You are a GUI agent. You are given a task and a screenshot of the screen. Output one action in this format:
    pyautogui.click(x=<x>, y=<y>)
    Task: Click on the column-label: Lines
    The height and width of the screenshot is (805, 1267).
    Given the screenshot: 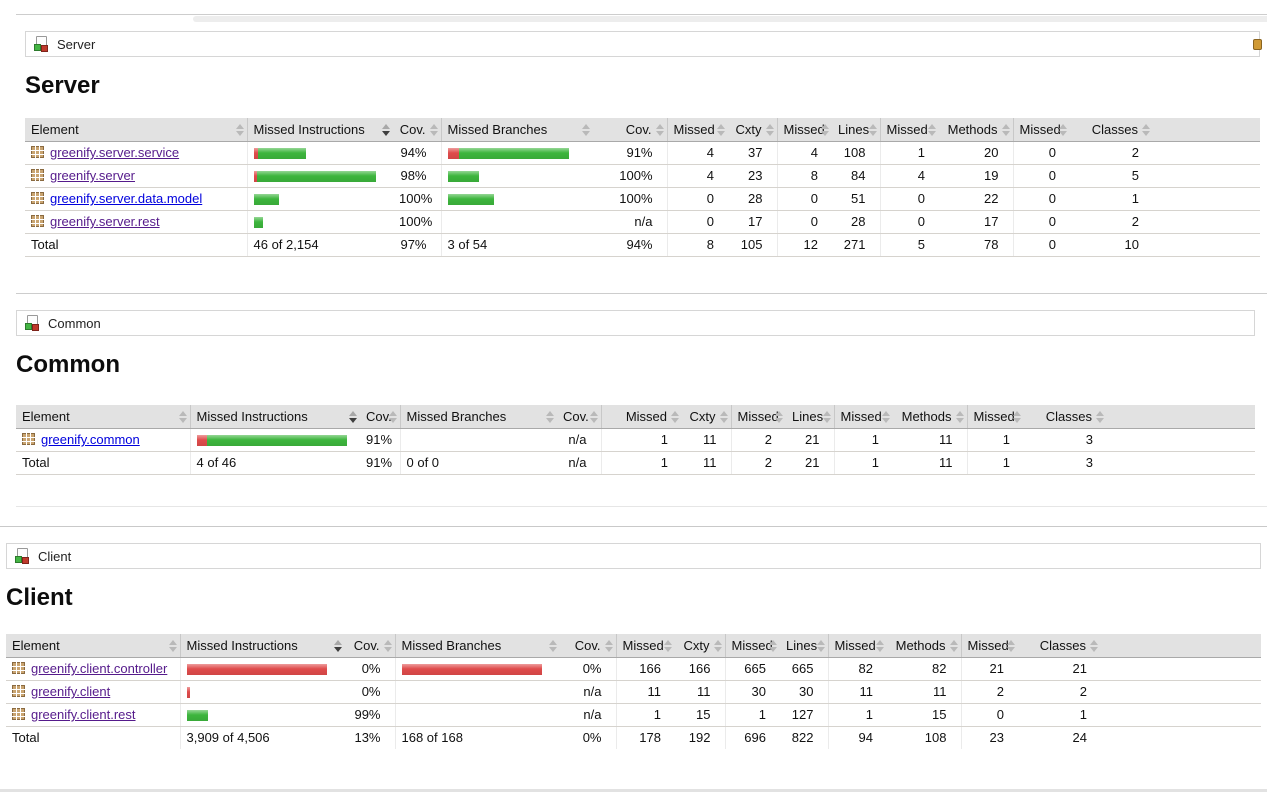 What is the action you would take?
    pyautogui.click(x=802, y=645)
    